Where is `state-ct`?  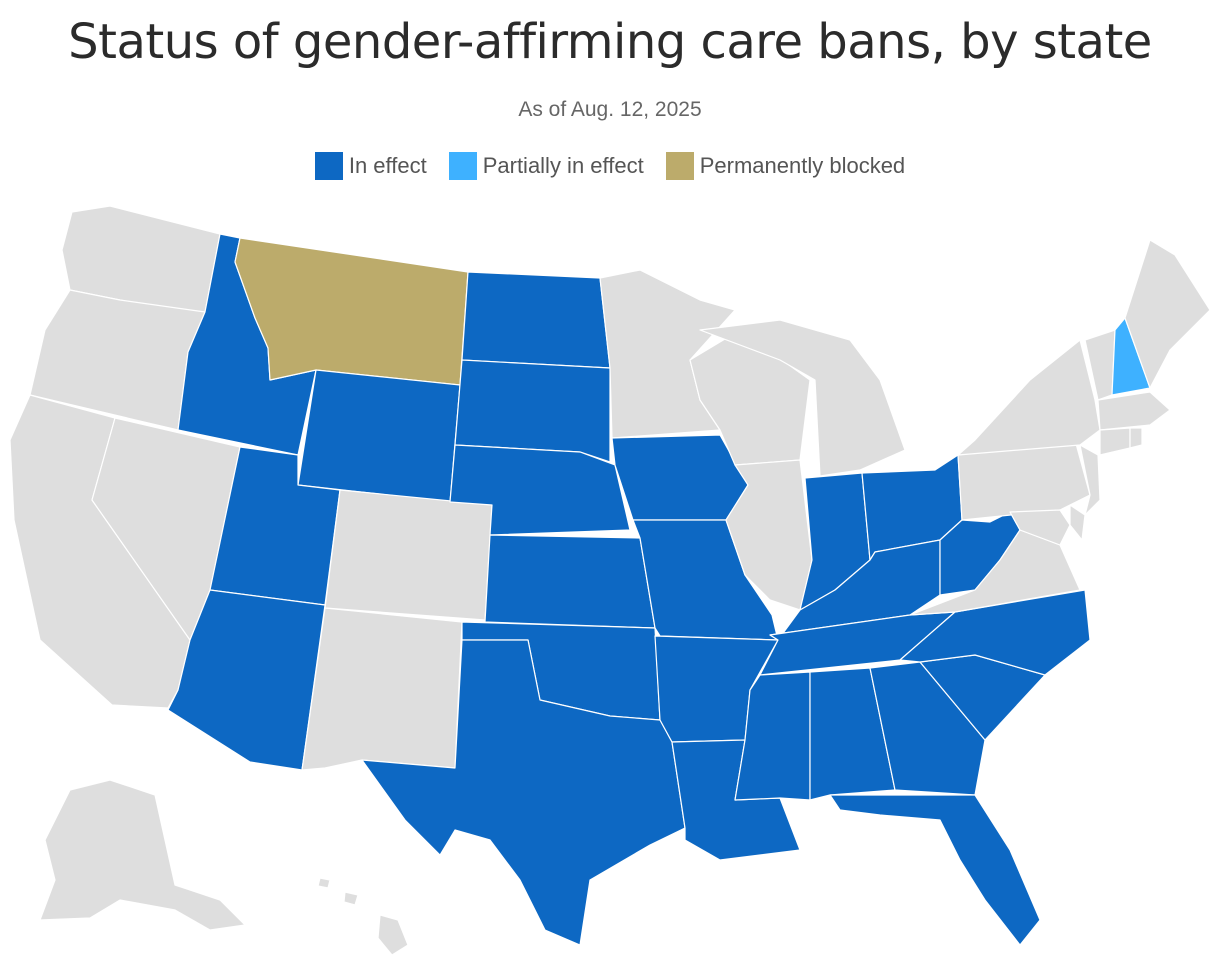
state-ct is located at coordinates (1115, 441).